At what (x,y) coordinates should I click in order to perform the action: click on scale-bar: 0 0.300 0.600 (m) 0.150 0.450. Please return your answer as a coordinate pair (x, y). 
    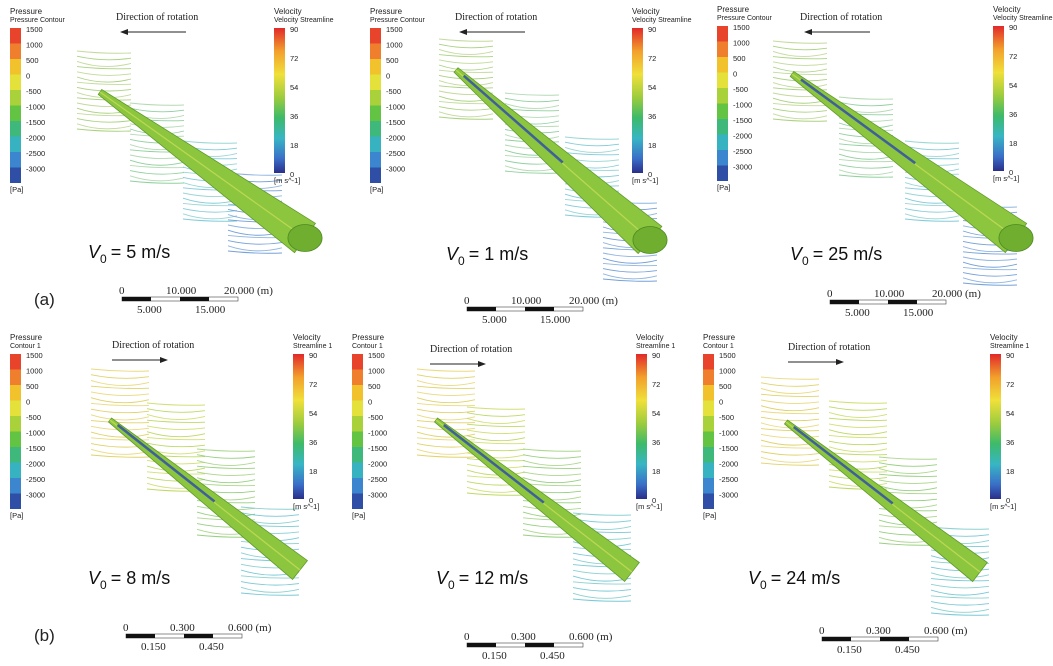
    Looking at the image, I should click on (538, 646).